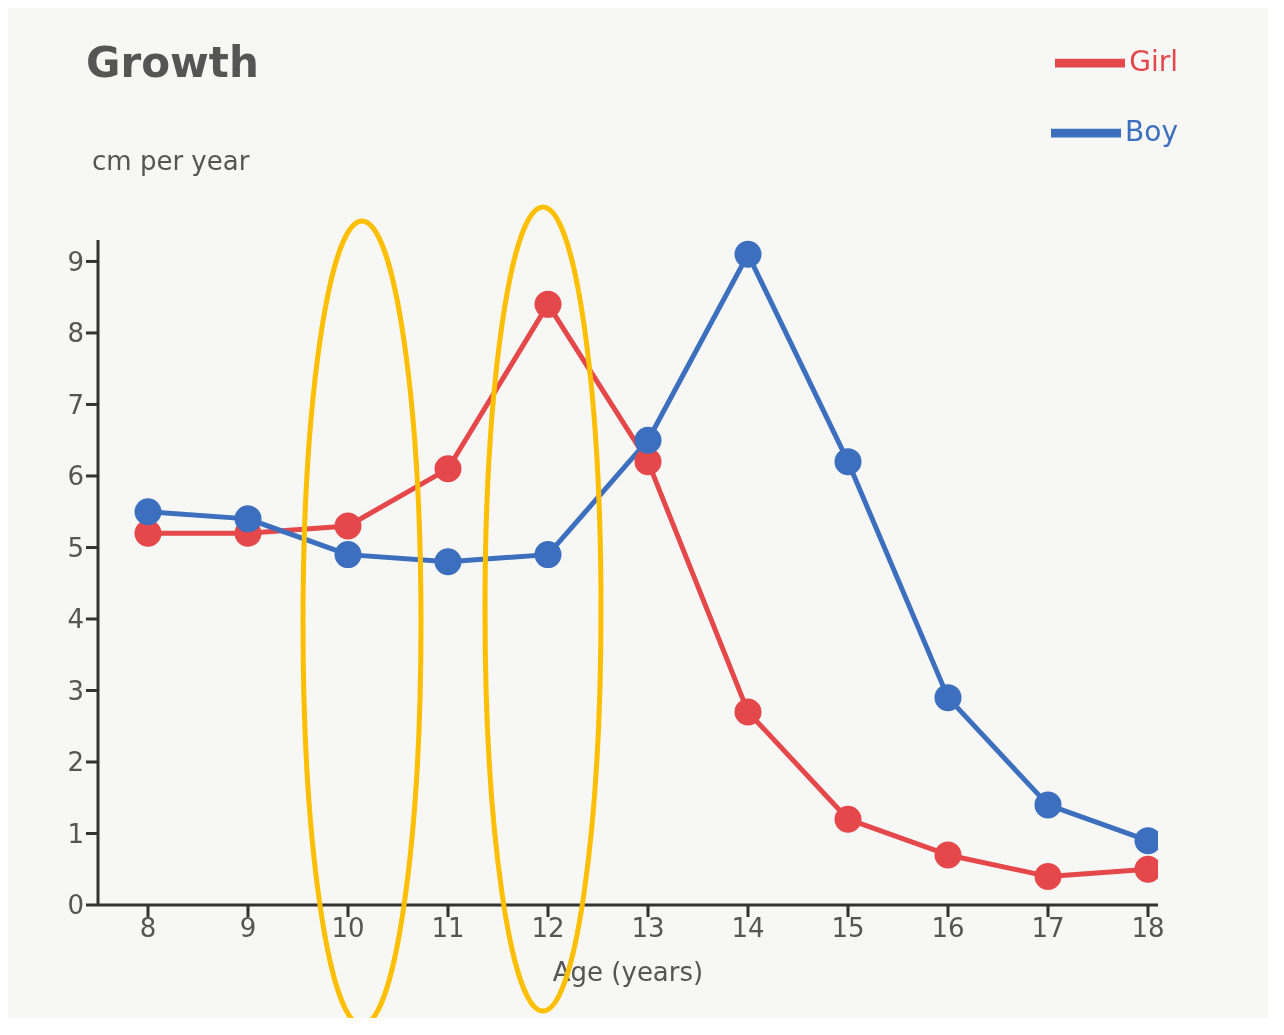 This screenshot has width=1284, height=1035. Describe the element at coordinates (171, 161) in the screenshot. I see `y-axis-title: cm per year` at that location.